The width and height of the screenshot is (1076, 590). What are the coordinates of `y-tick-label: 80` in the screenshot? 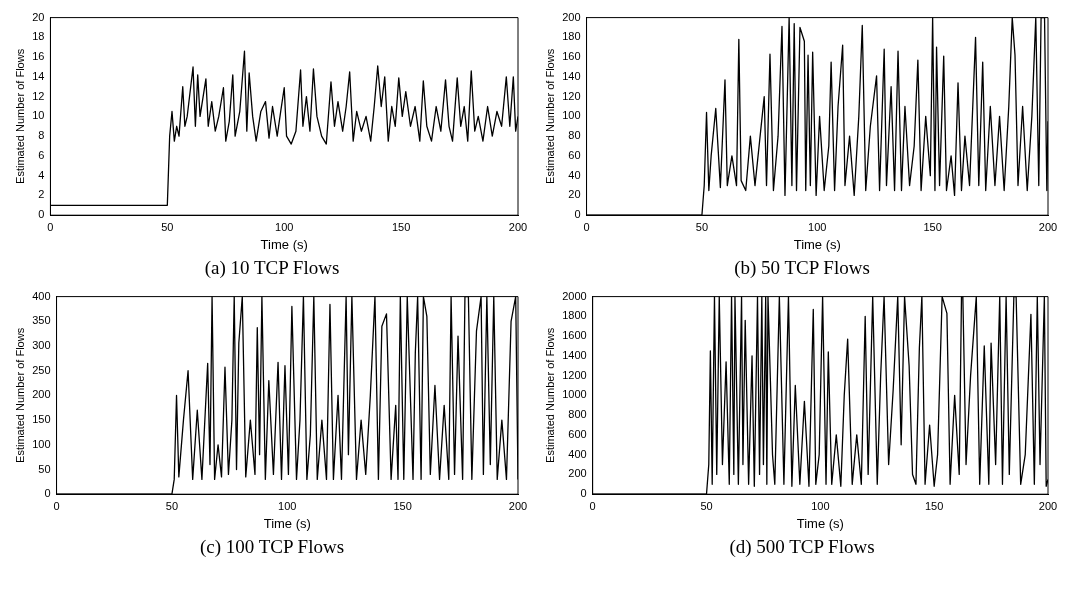 It's located at (574, 135).